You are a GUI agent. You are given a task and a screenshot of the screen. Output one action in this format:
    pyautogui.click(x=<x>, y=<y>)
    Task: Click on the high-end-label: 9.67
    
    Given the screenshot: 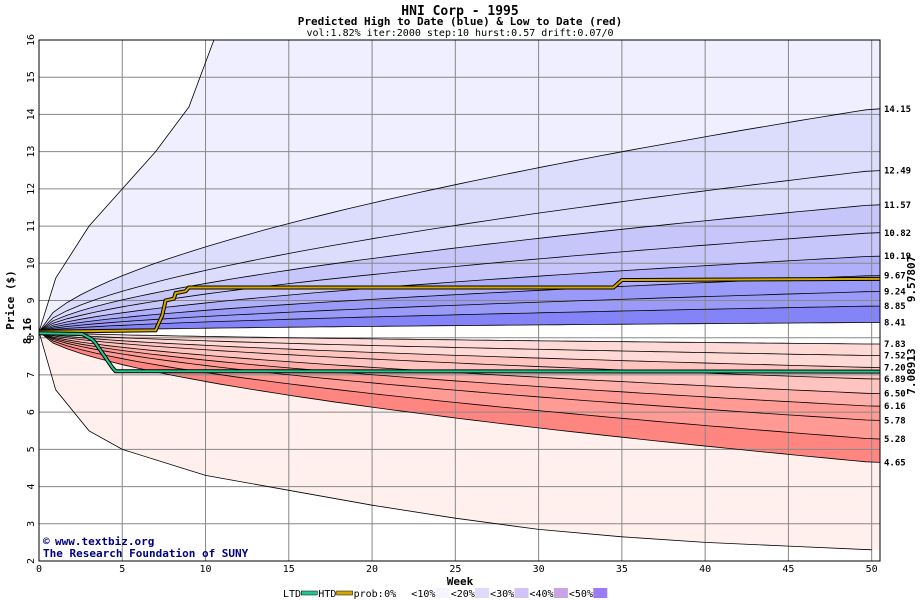 What is the action you would take?
    pyautogui.click(x=895, y=277)
    